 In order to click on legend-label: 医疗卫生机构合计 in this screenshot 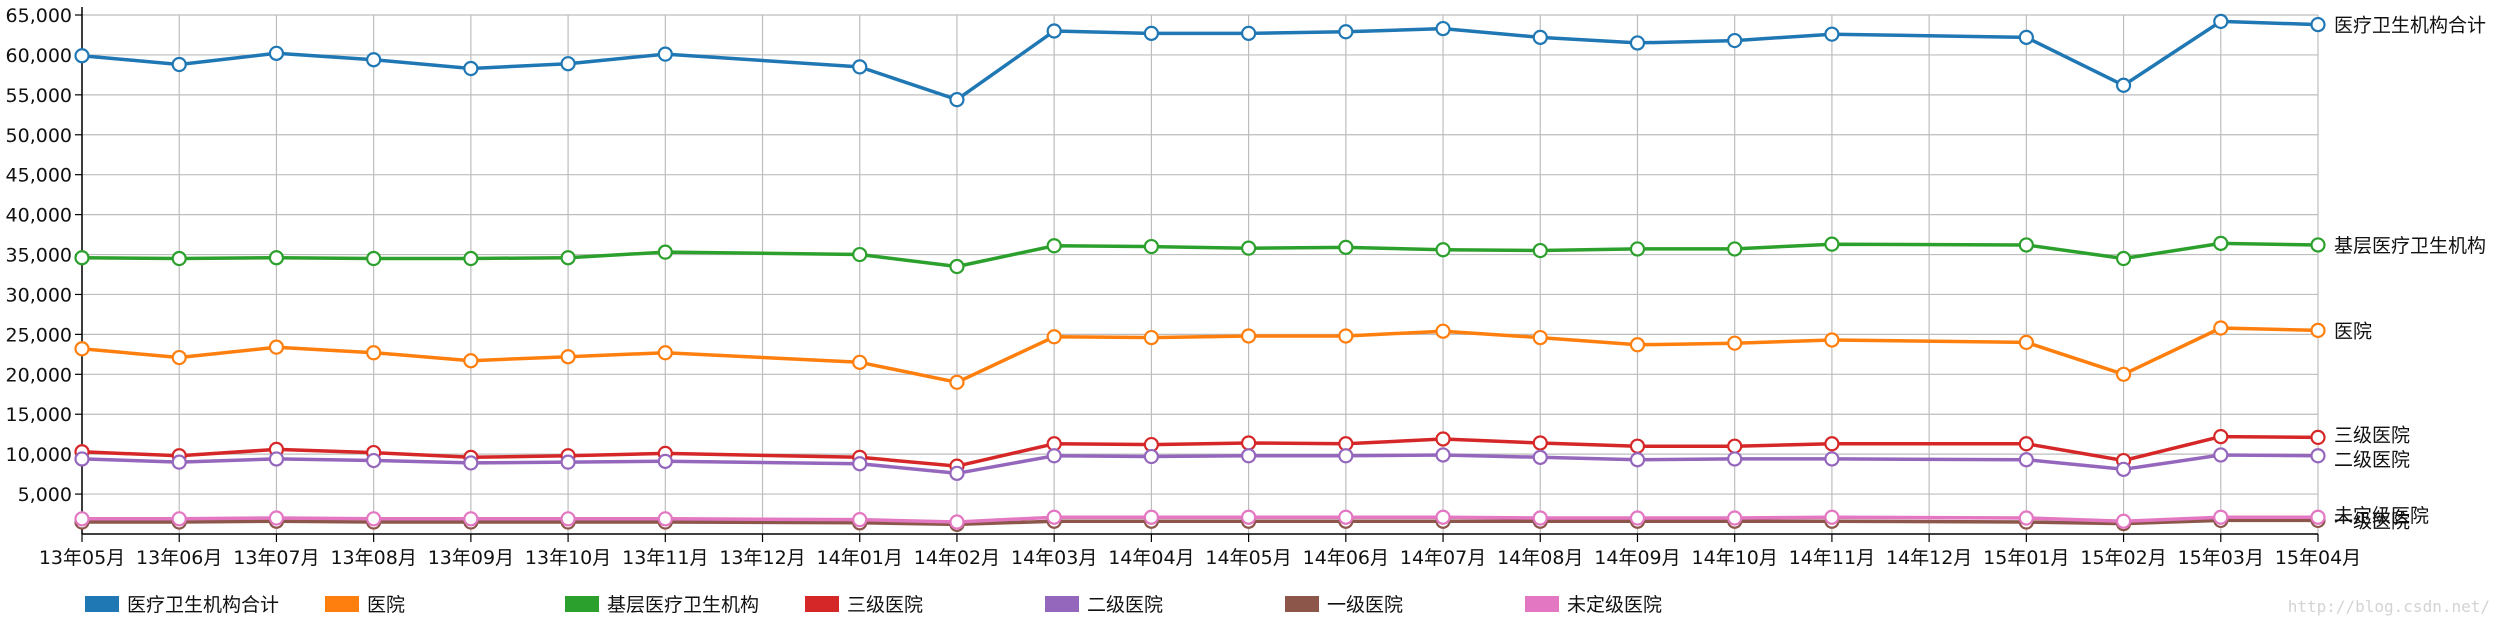, I will do `click(203, 605)`.